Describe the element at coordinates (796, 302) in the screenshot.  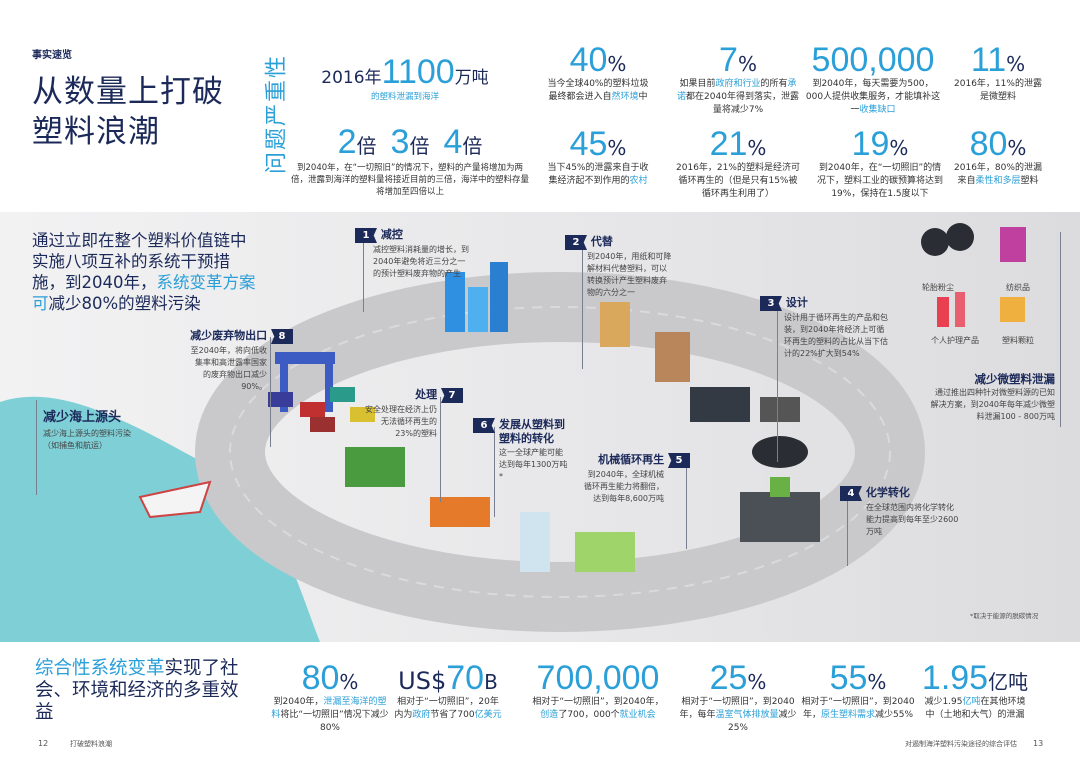
I see `step-title: 设计` at that location.